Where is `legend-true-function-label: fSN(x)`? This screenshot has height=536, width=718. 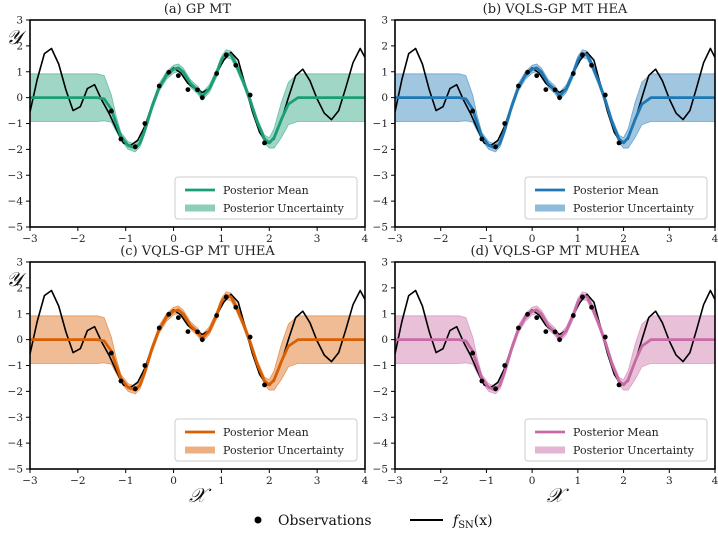
legend-true-function-label: fSN(x) is located at coordinates (472, 522).